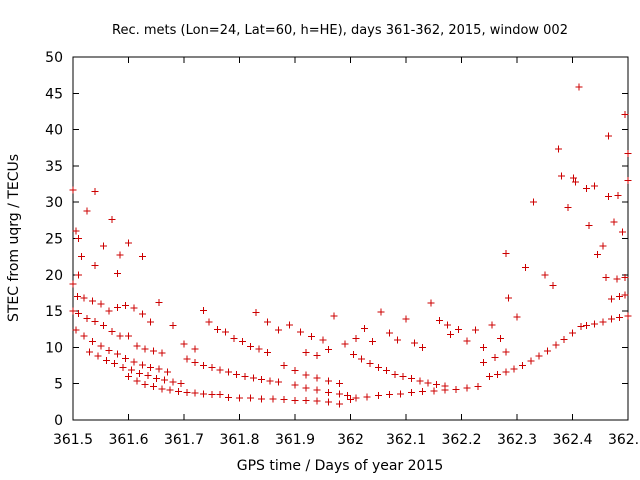 The height and width of the screenshot is (480, 640). What do you see at coordinates (54, 167) in the screenshot?
I see `y-tick-label: 35` at bounding box center [54, 167].